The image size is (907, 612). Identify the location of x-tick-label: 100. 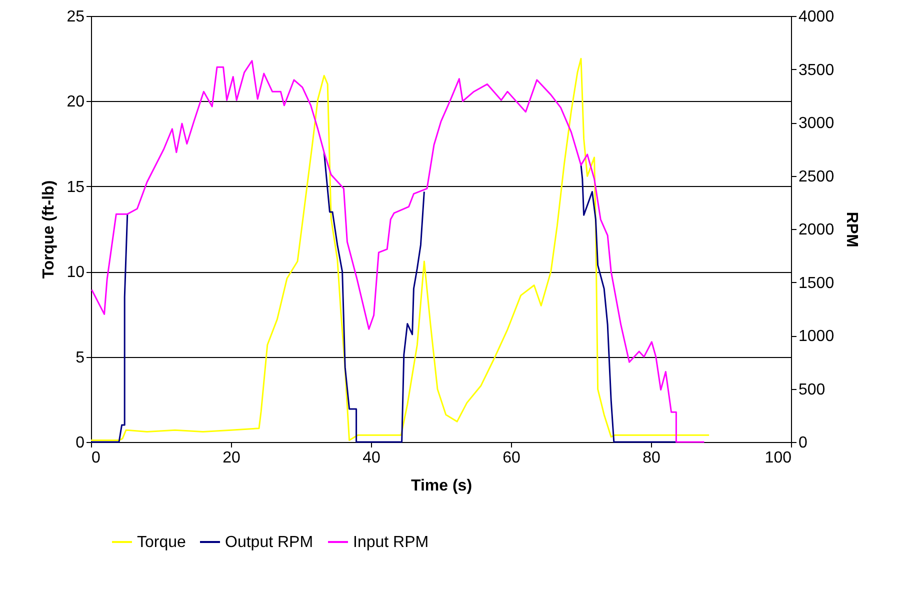
(778, 458).